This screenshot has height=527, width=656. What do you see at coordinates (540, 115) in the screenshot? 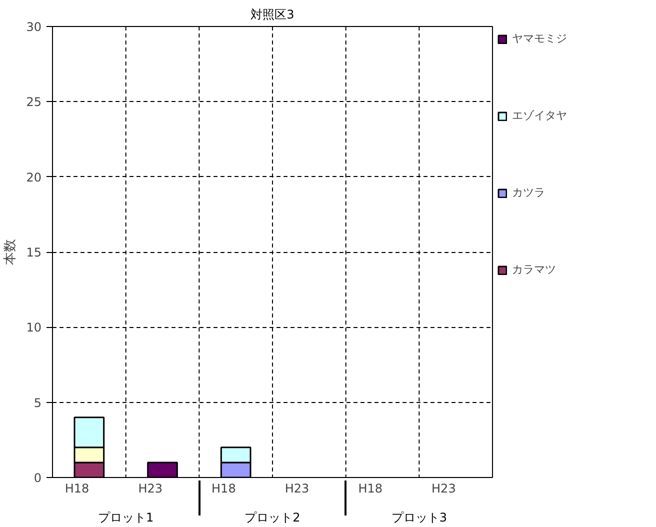
I see `legend-label: エゾイタヤ` at bounding box center [540, 115].